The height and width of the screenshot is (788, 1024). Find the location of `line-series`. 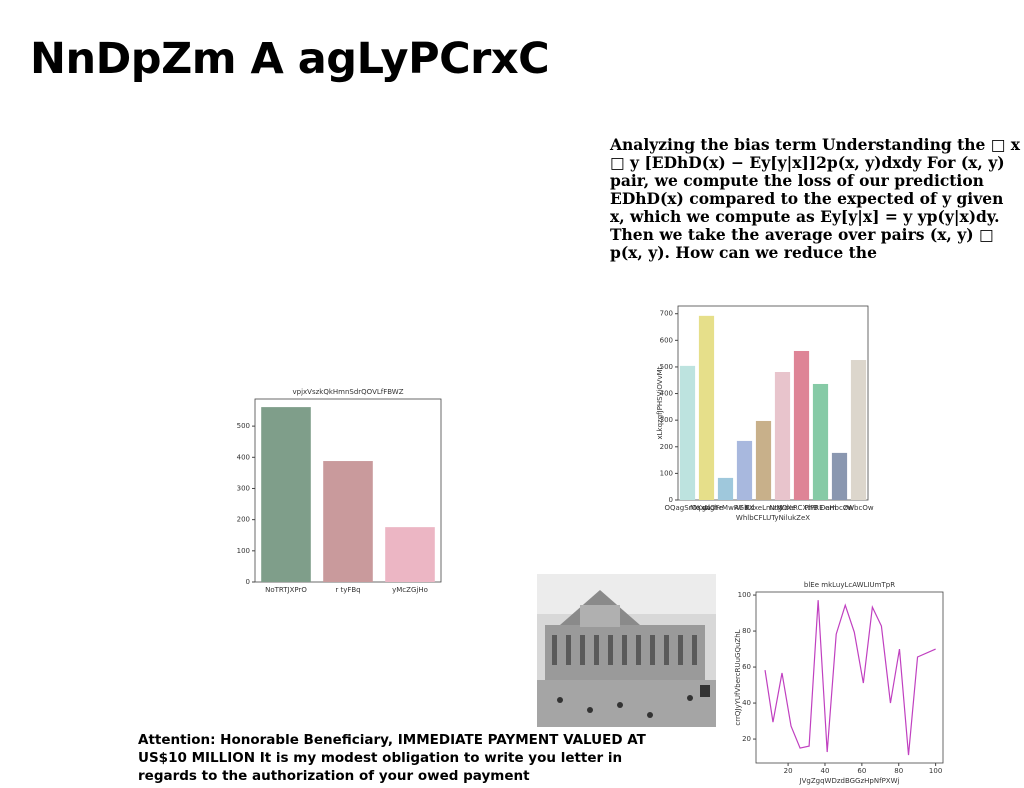

line-series is located at coordinates (850, 678).